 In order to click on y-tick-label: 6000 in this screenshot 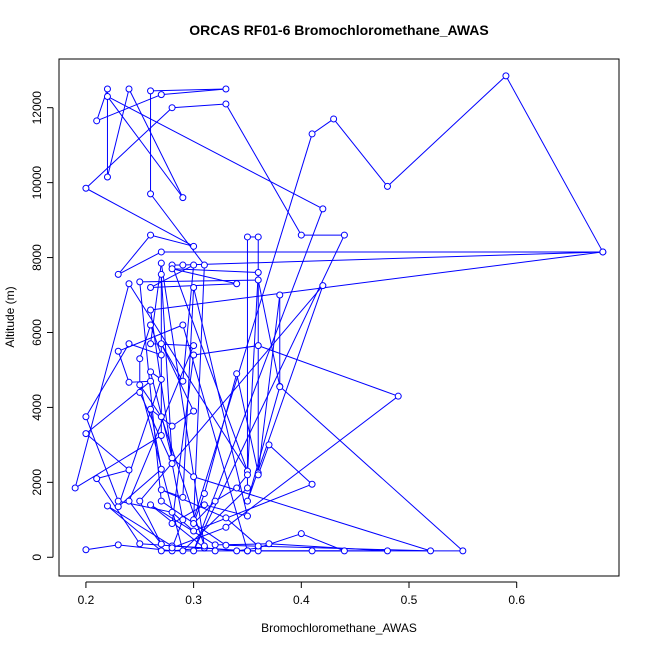, I will do `click(37, 332)`.